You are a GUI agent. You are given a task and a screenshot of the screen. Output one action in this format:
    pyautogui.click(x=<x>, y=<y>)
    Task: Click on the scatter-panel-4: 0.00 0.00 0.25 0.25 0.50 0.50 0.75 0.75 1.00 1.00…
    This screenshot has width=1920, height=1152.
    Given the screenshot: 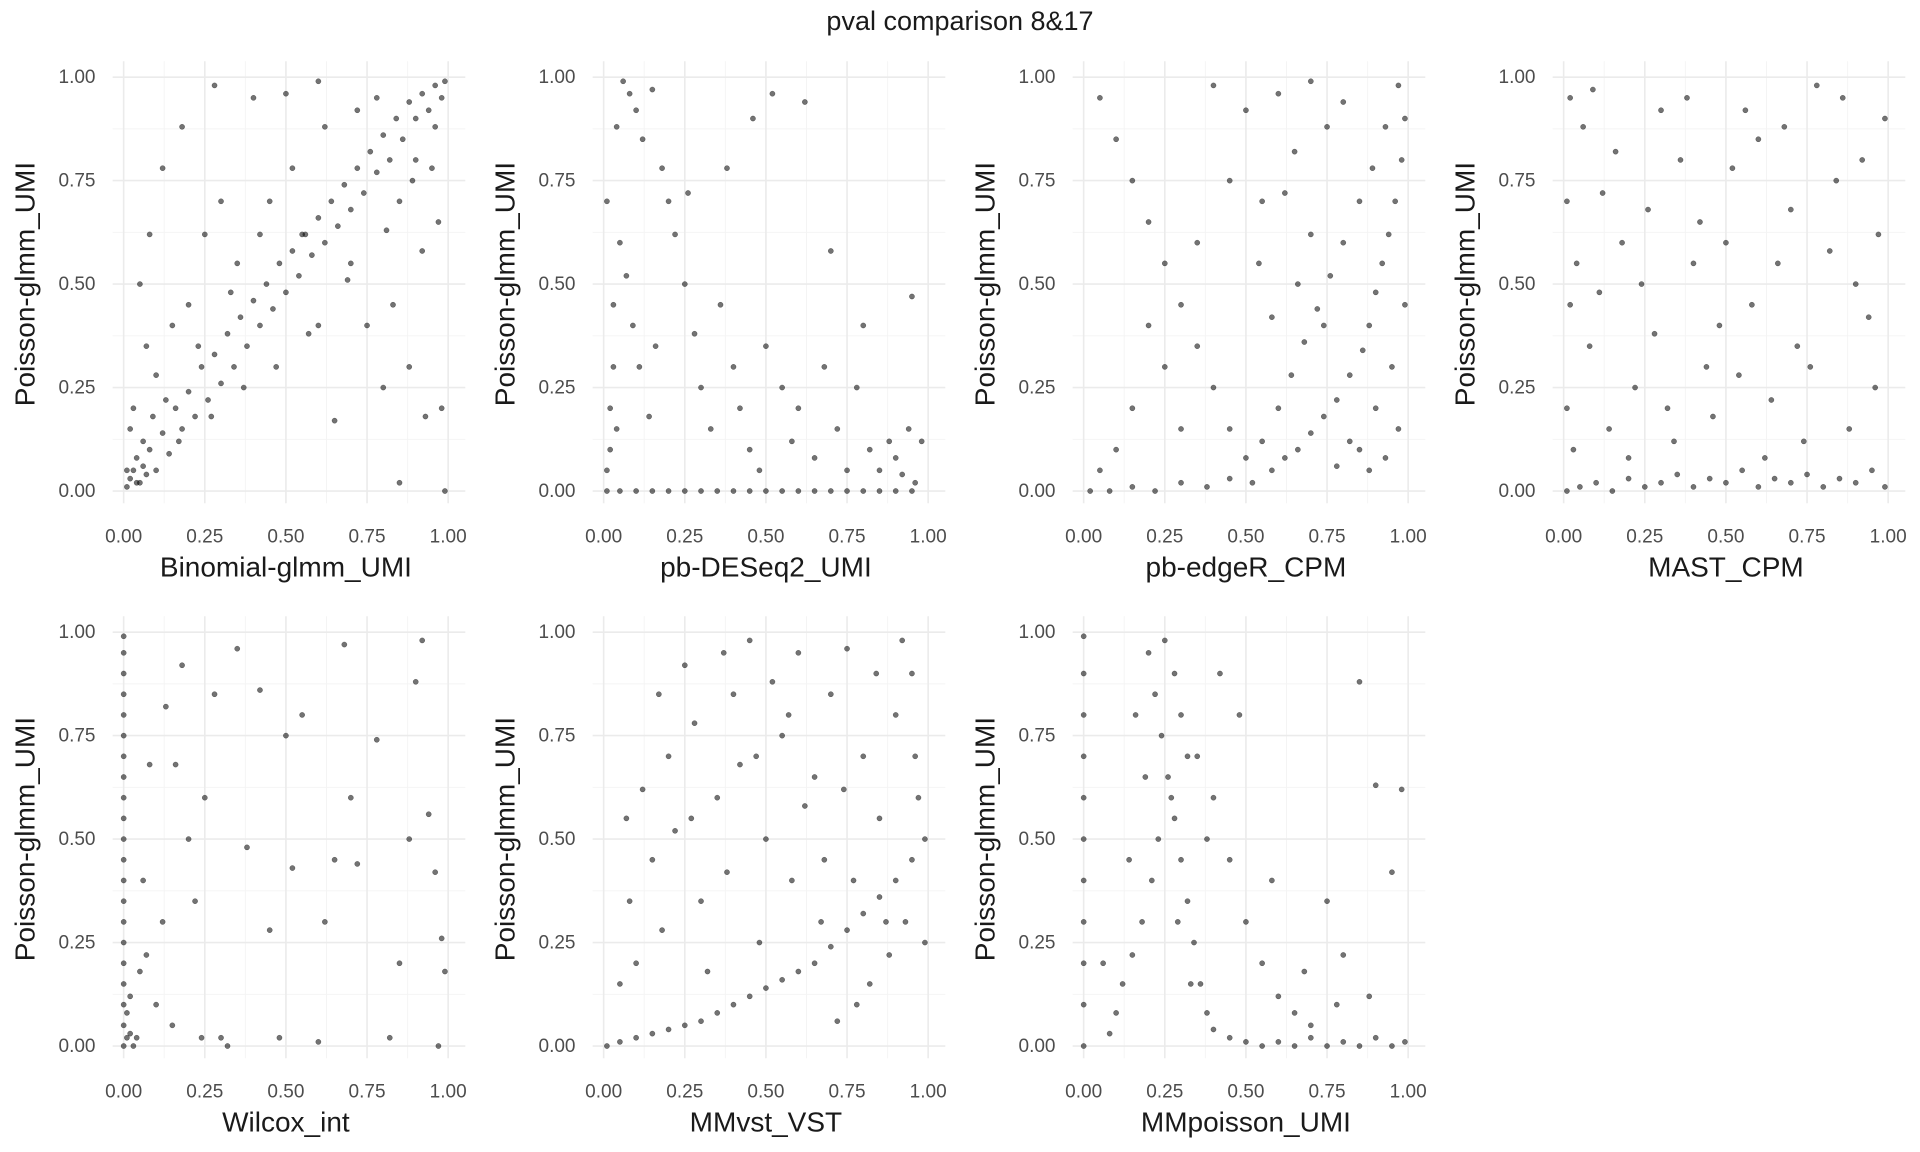 What is the action you would take?
    pyautogui.click(x=1680, y=291)
    